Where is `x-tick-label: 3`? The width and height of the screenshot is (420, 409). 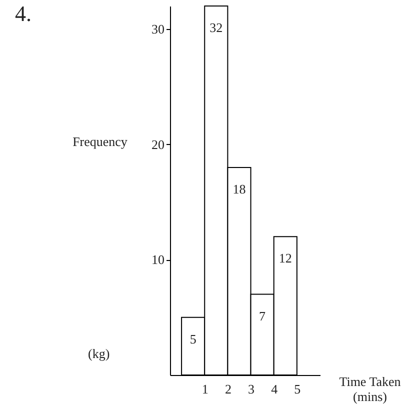
x-tick-label: 3 is located at coordinates (251, 389).